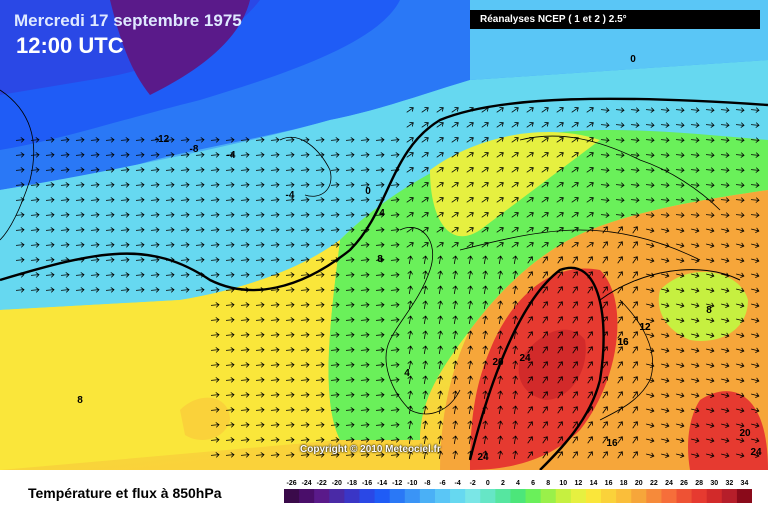 This screenshot has height=512, width=768. I want to click on legend-tick-label: 10, so click(563, 483).